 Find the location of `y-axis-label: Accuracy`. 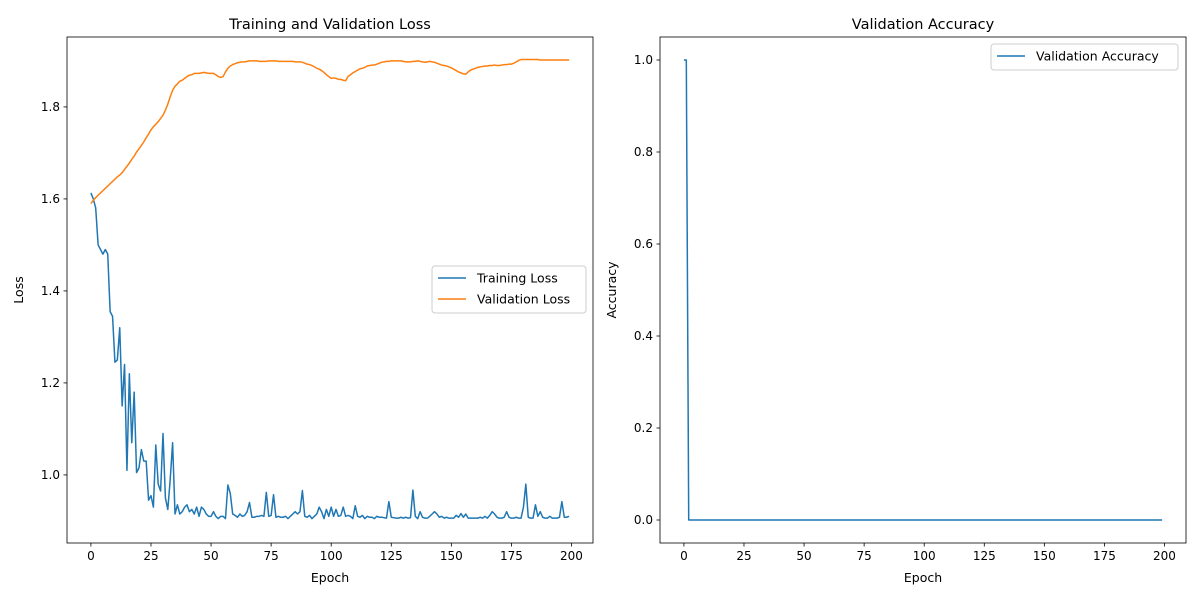

y-axis-label: Accuracy is located at coordinates (611, 290).